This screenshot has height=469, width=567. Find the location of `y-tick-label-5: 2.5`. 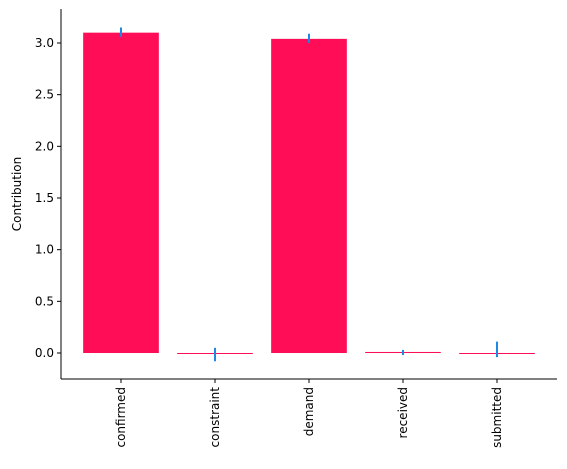

y-tick-label-5: 2.5 is located at coordinates (44, 95).